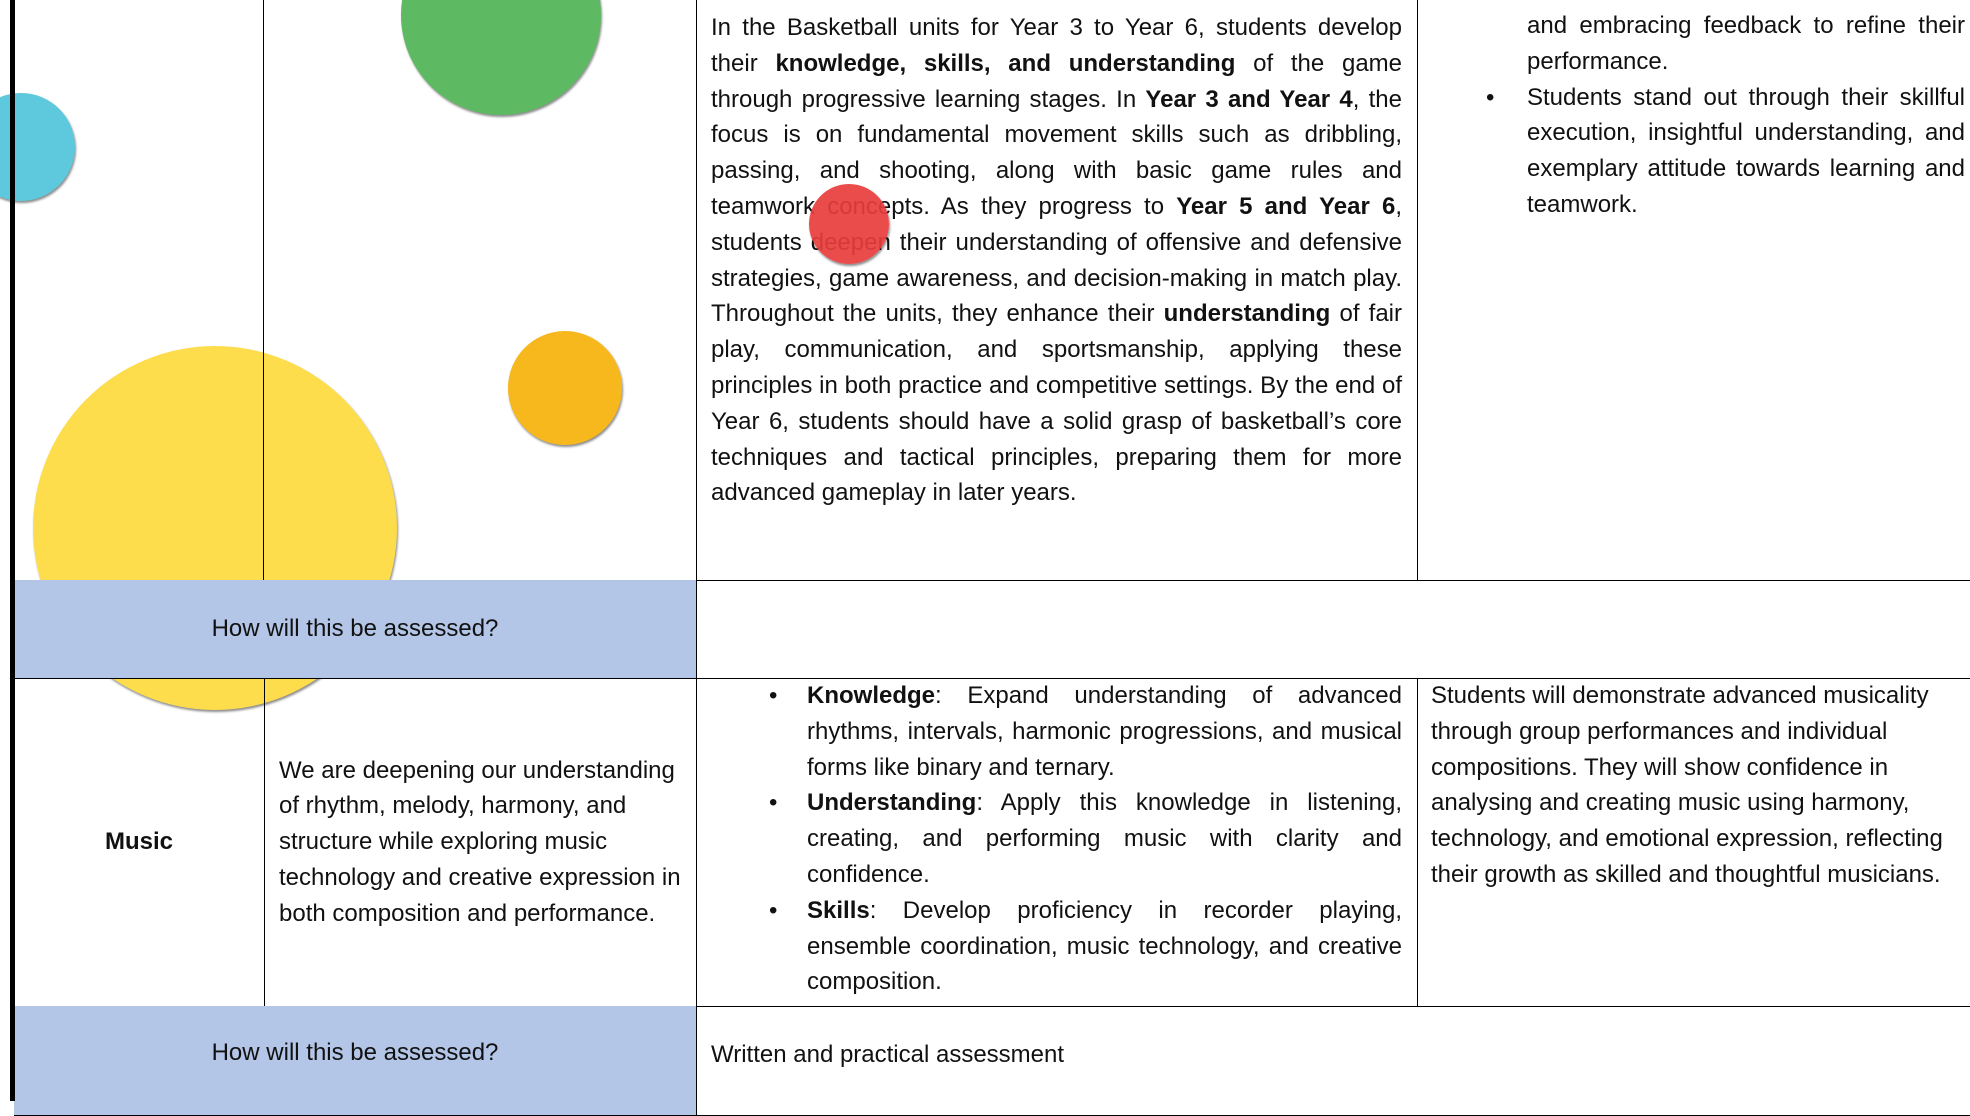 This screenshot has width=1970, height=1116. Describe the element at coordinates (871, 695) in the screenshot. I see `text-run: Knowledge` at that location.